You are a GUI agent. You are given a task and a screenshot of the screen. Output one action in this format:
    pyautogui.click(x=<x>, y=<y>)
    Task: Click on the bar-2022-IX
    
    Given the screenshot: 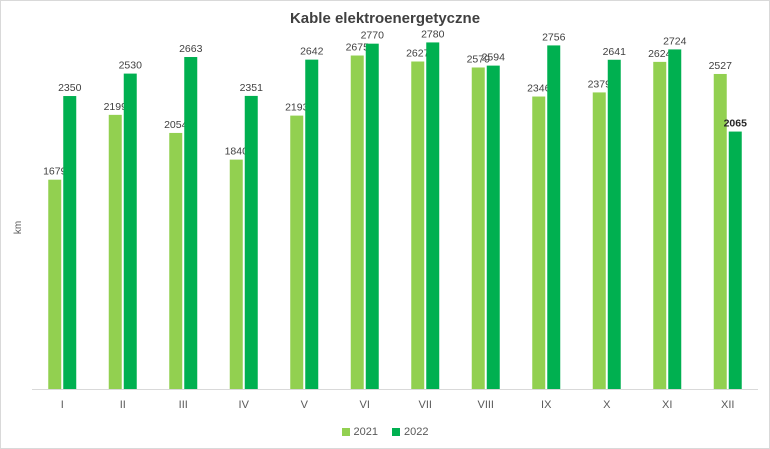 What is the action you would take?
    pyautogui.click(x=554, y=217)
    